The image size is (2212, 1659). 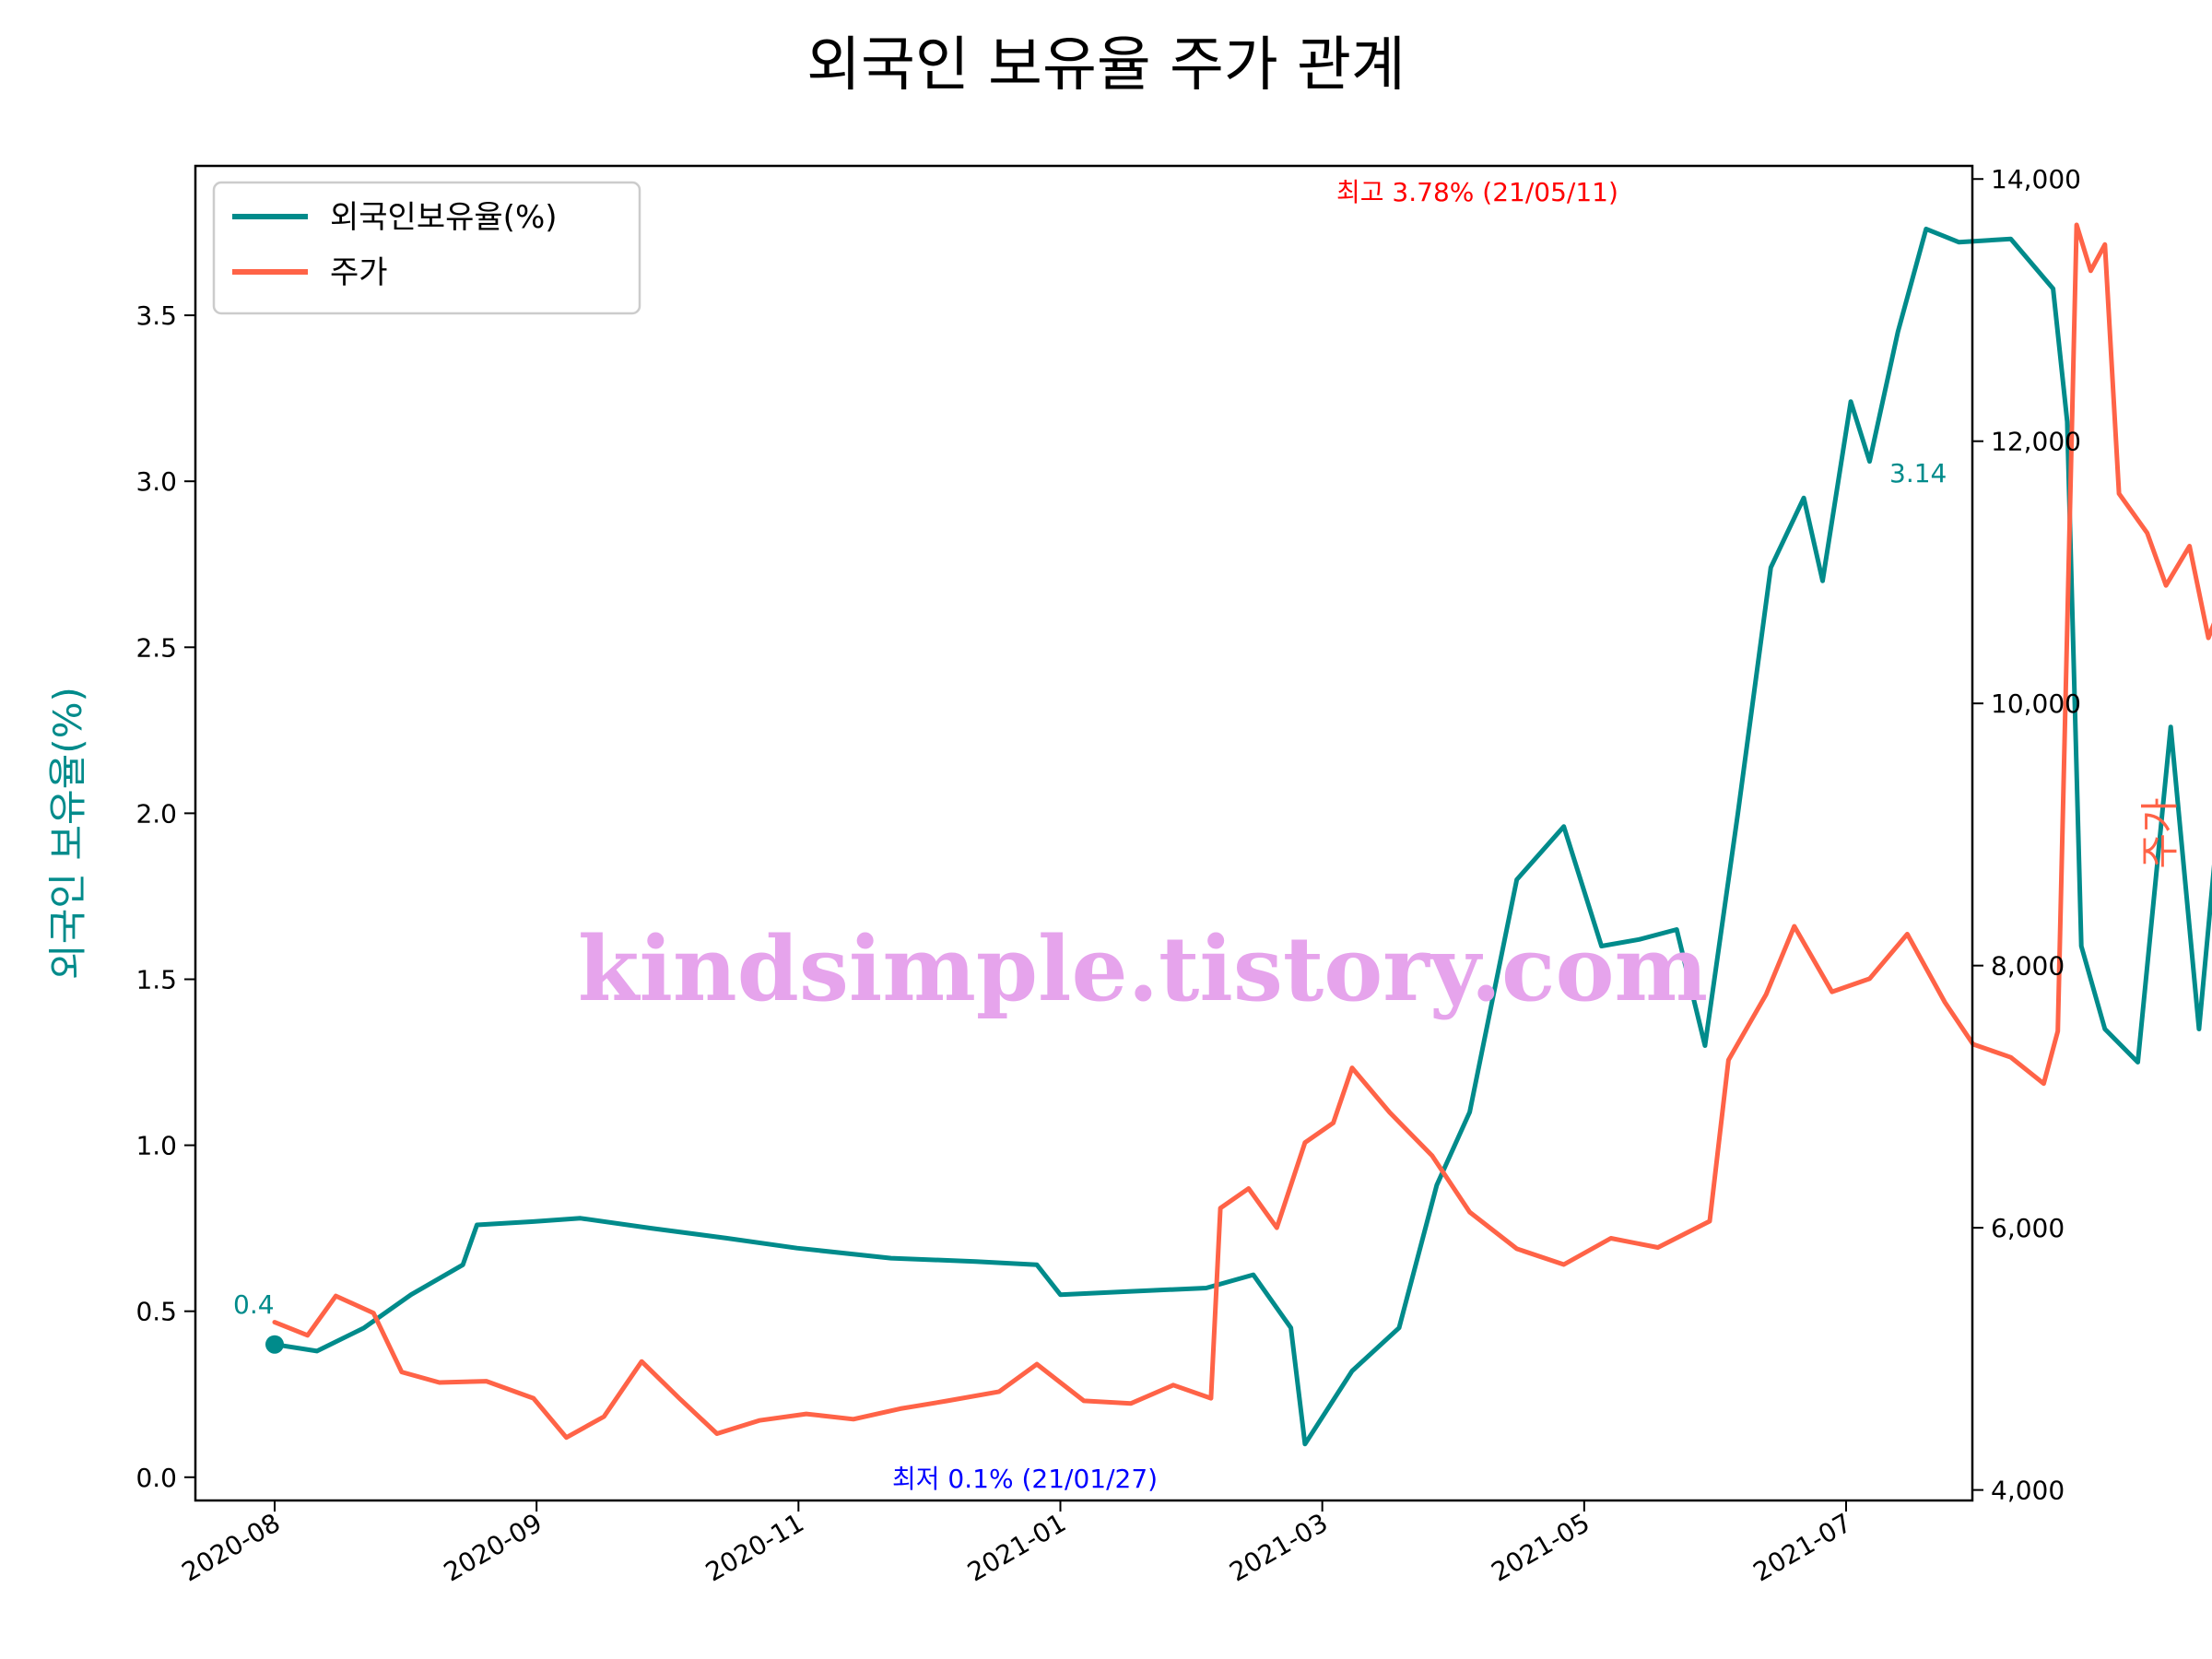 What do you see at coordinates (1918, 473) in the screenshot?
I see `end-value-label: 3.14` at bounding box center [1918, 473].